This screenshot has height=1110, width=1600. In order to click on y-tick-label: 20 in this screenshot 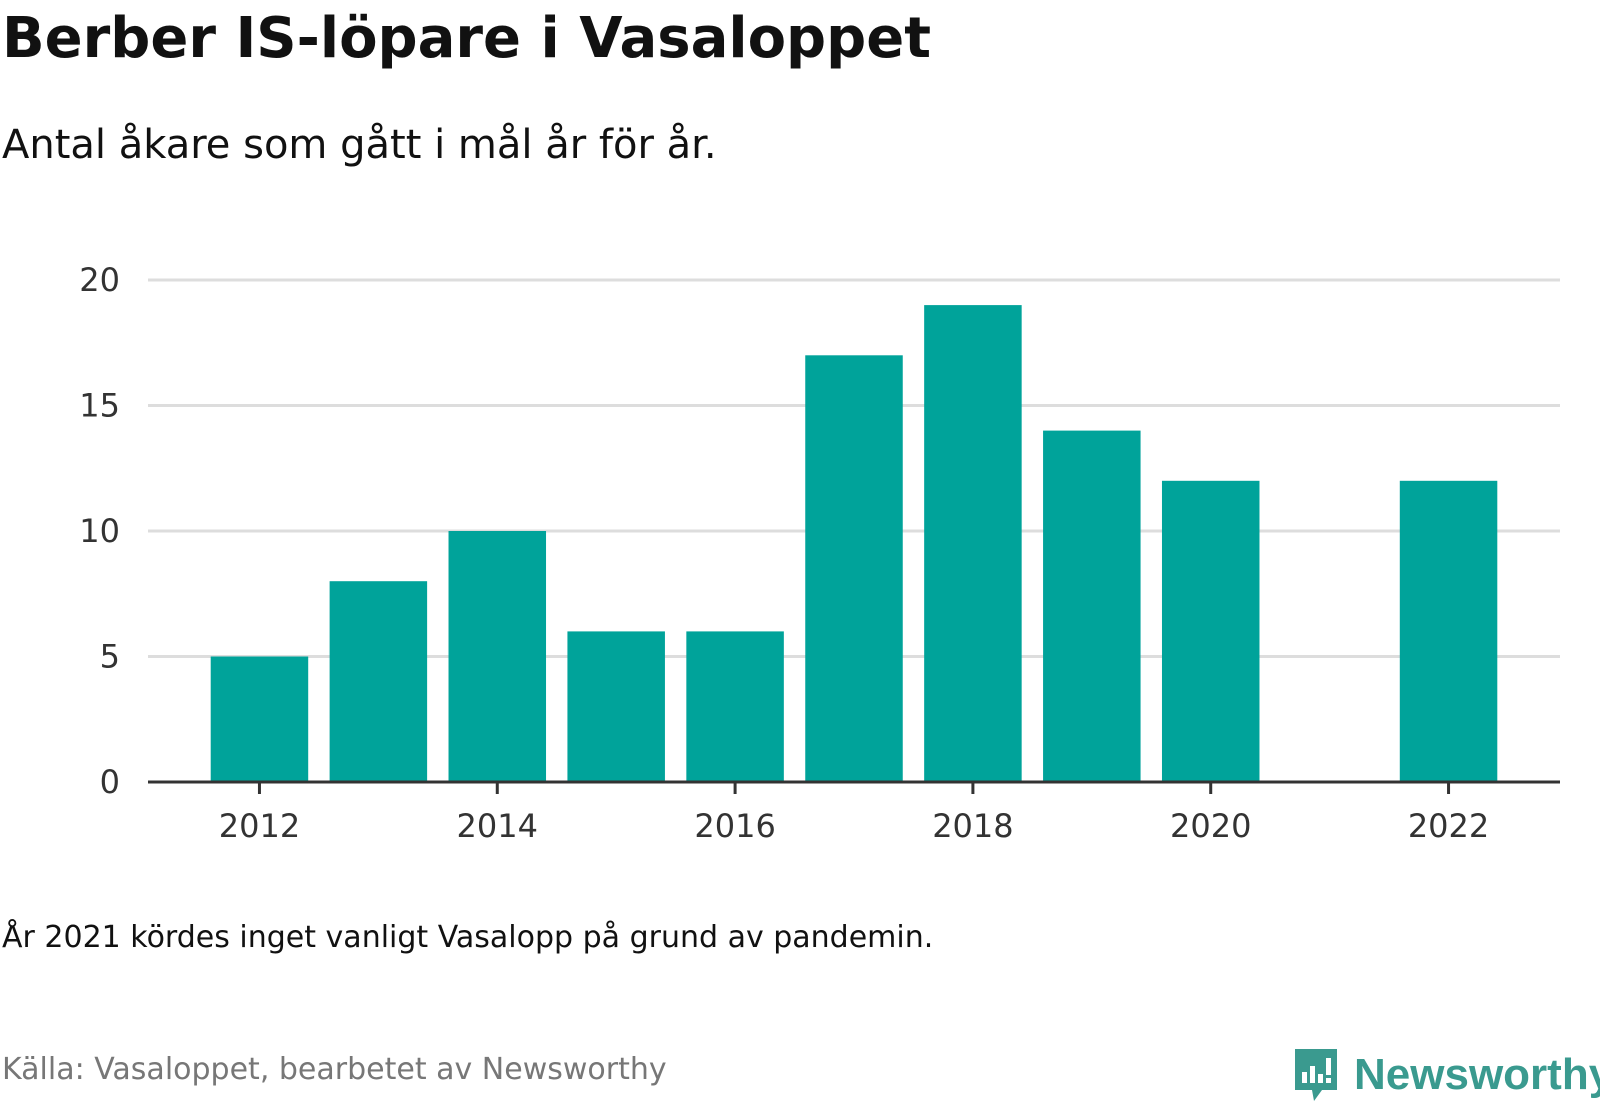, I will do `click(99, 280)`.